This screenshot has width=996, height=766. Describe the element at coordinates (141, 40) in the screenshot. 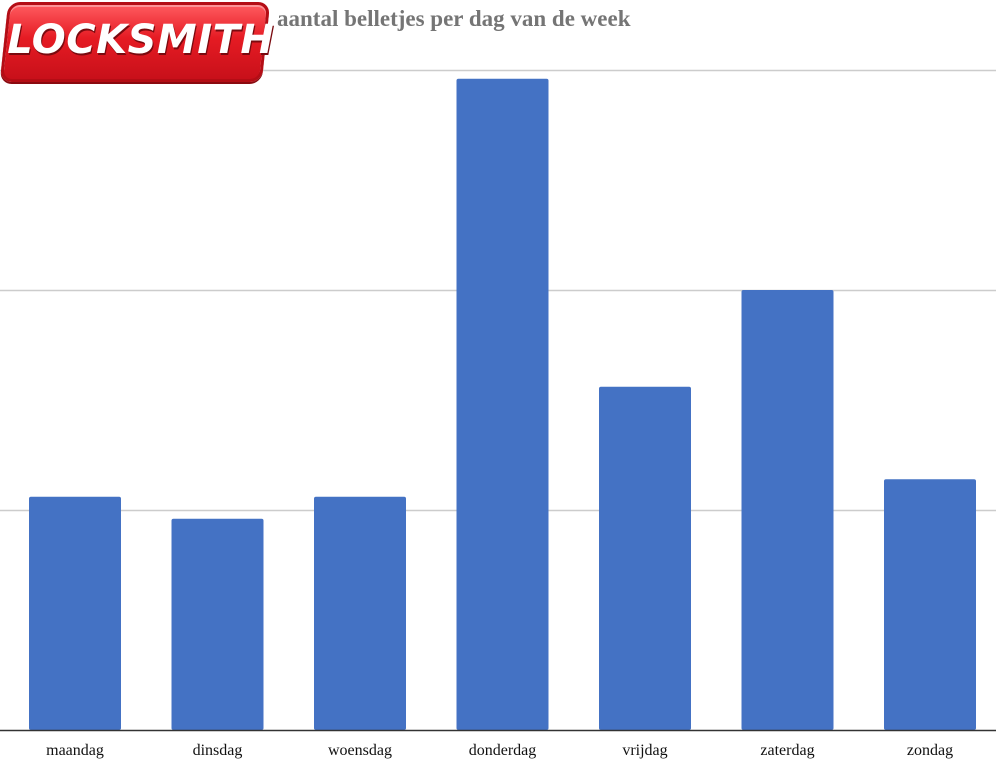

I see `logo-text: LOCKSMITH` at that location.